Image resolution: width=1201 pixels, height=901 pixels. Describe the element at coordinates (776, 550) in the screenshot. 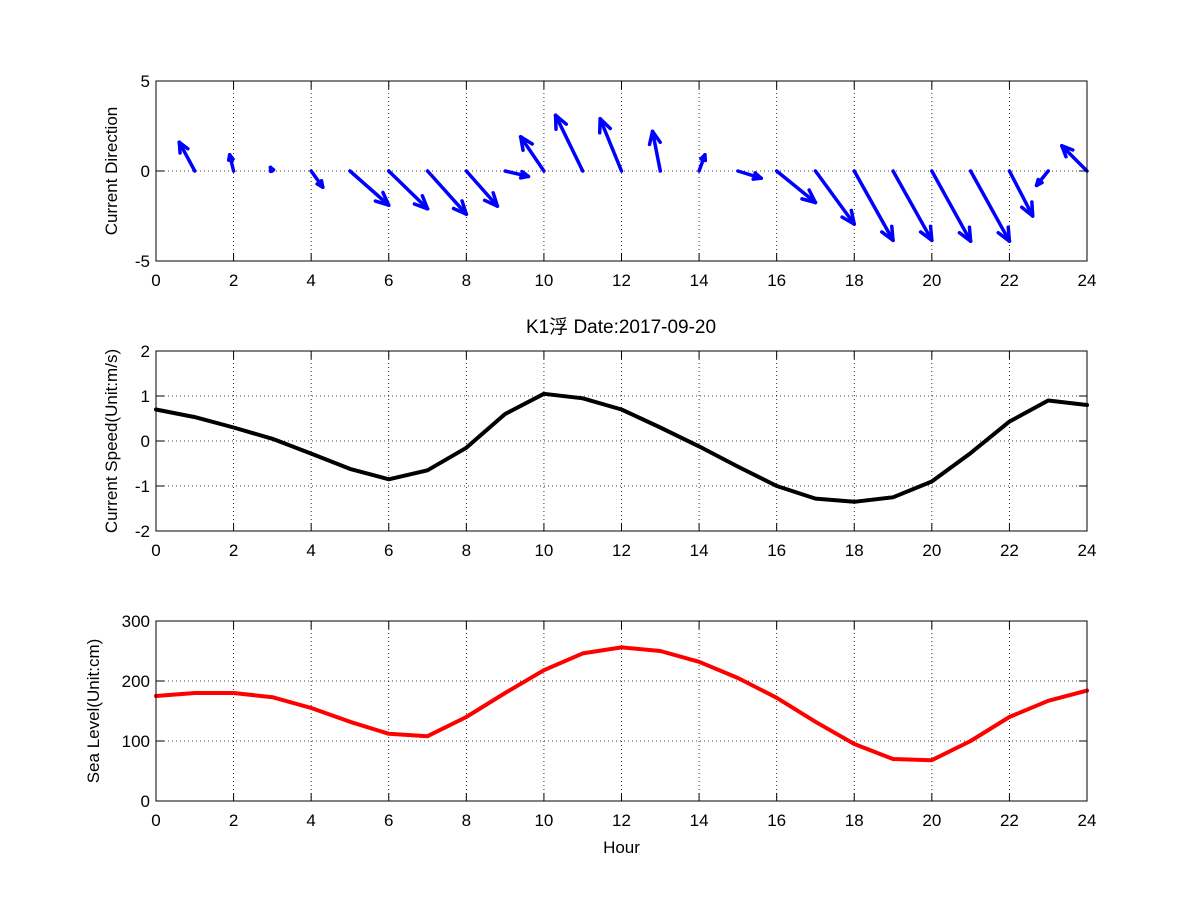

I see `current-speed-x-tick-label: 16` at that location.